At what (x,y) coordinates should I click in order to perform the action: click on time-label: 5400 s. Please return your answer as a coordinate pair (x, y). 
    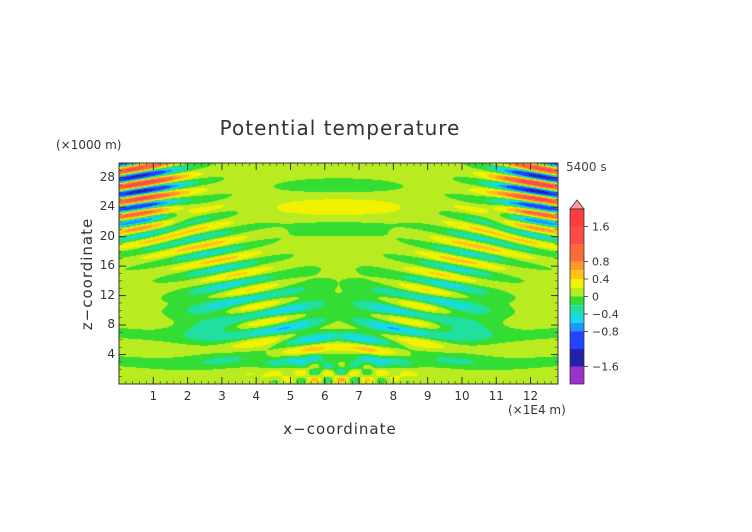
    Looking at the image, I should click on (586, 167).